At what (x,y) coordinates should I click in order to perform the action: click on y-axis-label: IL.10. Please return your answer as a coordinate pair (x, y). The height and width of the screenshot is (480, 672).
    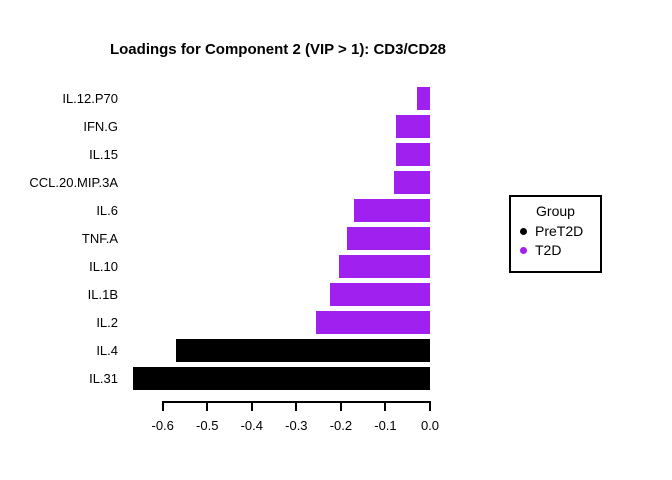
    Looking at the image, I should click on (103, 266).